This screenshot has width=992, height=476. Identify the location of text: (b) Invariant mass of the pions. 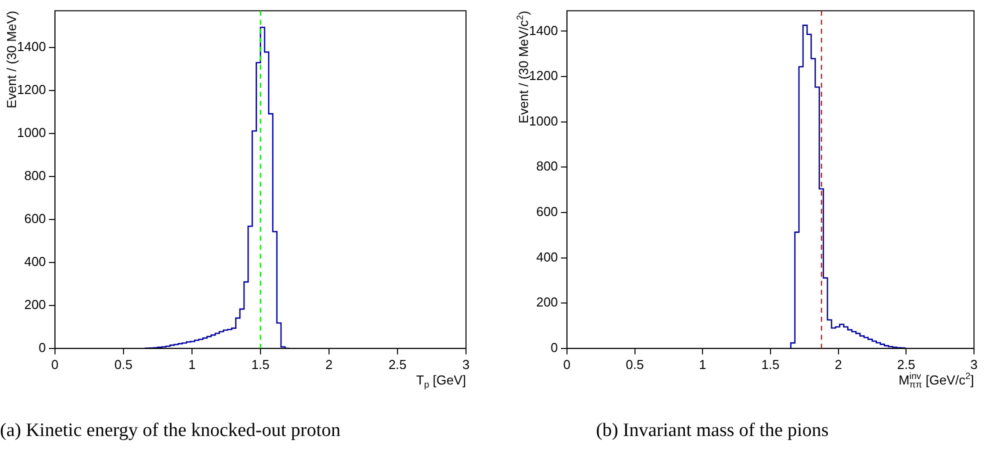
(713, 431).